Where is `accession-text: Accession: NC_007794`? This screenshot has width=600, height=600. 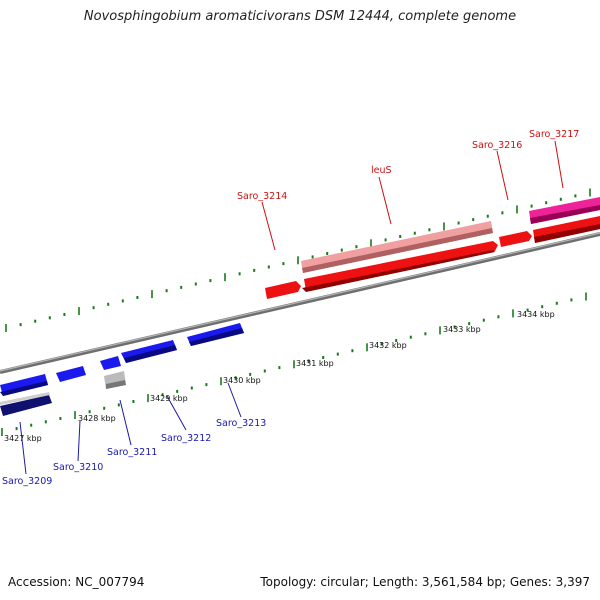 accession-text: Accession: NC_007794 is located at coordinates (76, 582).